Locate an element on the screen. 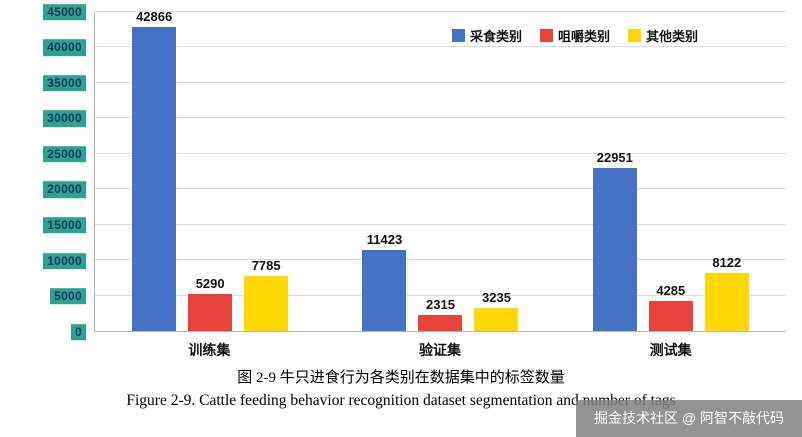  legend-item: 其他类别 is located at coordinates (662, 35).